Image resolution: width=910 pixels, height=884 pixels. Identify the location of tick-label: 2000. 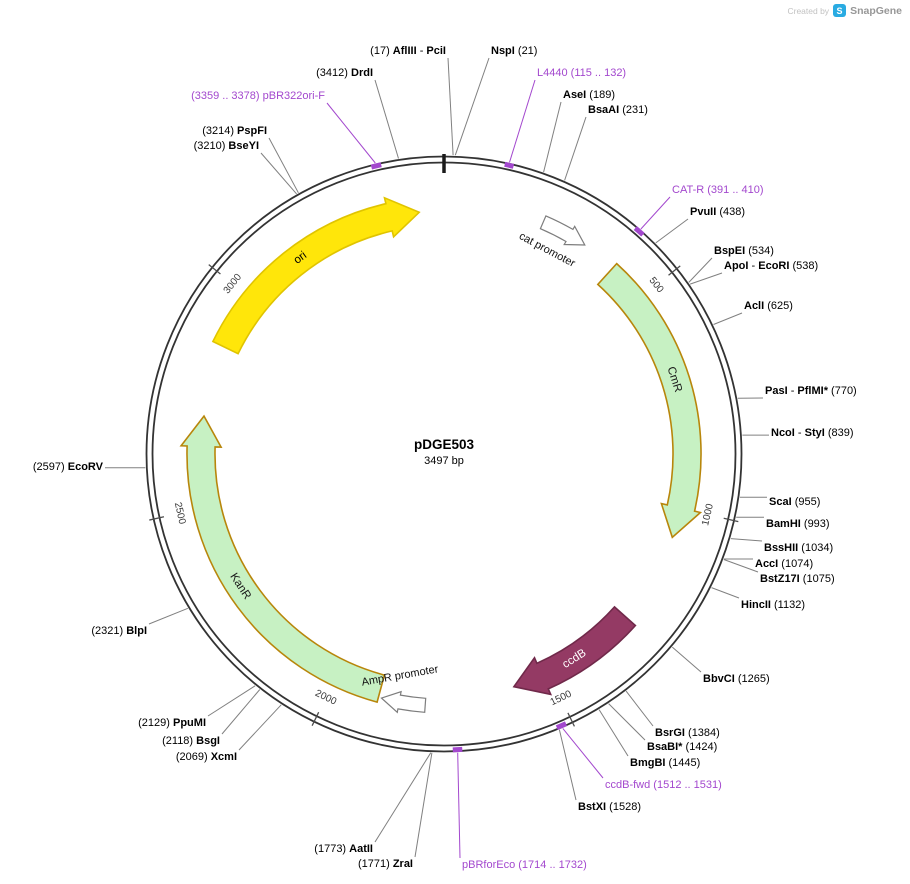
(325, 698).